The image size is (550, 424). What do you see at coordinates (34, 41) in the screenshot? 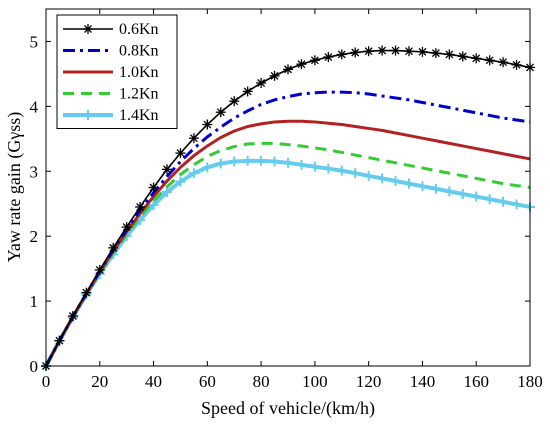
I see `y-tick-label: 5` at bounding box center [34, 41].